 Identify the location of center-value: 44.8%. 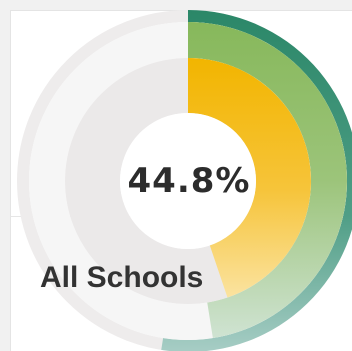
(189, 181).